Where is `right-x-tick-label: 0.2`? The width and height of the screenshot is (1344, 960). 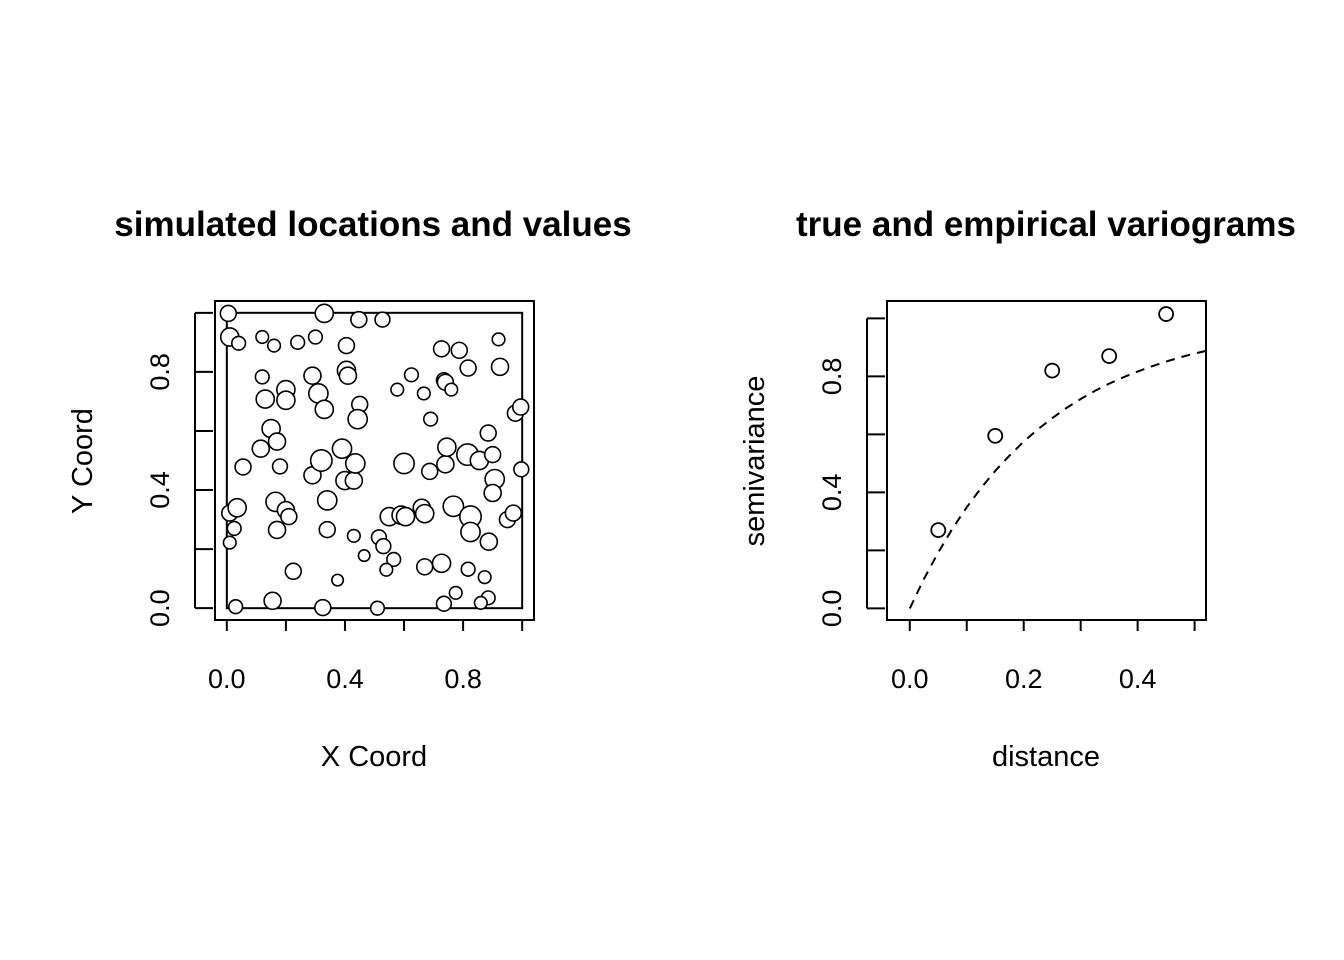 right-x-tick-label: 0.2 is located at coordinates (1024, 679).